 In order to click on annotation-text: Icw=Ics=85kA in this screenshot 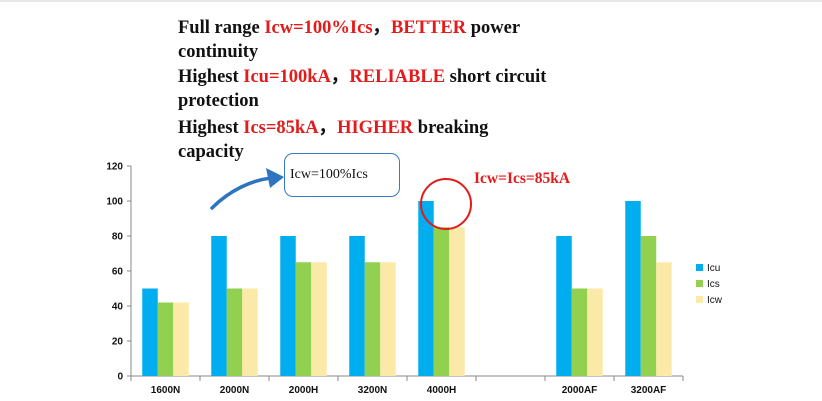, I will do `click(522, 178)`.